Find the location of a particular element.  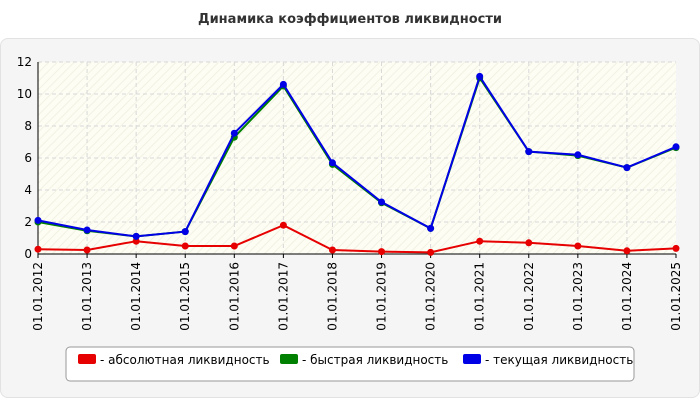

legend-label: - быстрая ликвидность is located at coordinates (375, 360).